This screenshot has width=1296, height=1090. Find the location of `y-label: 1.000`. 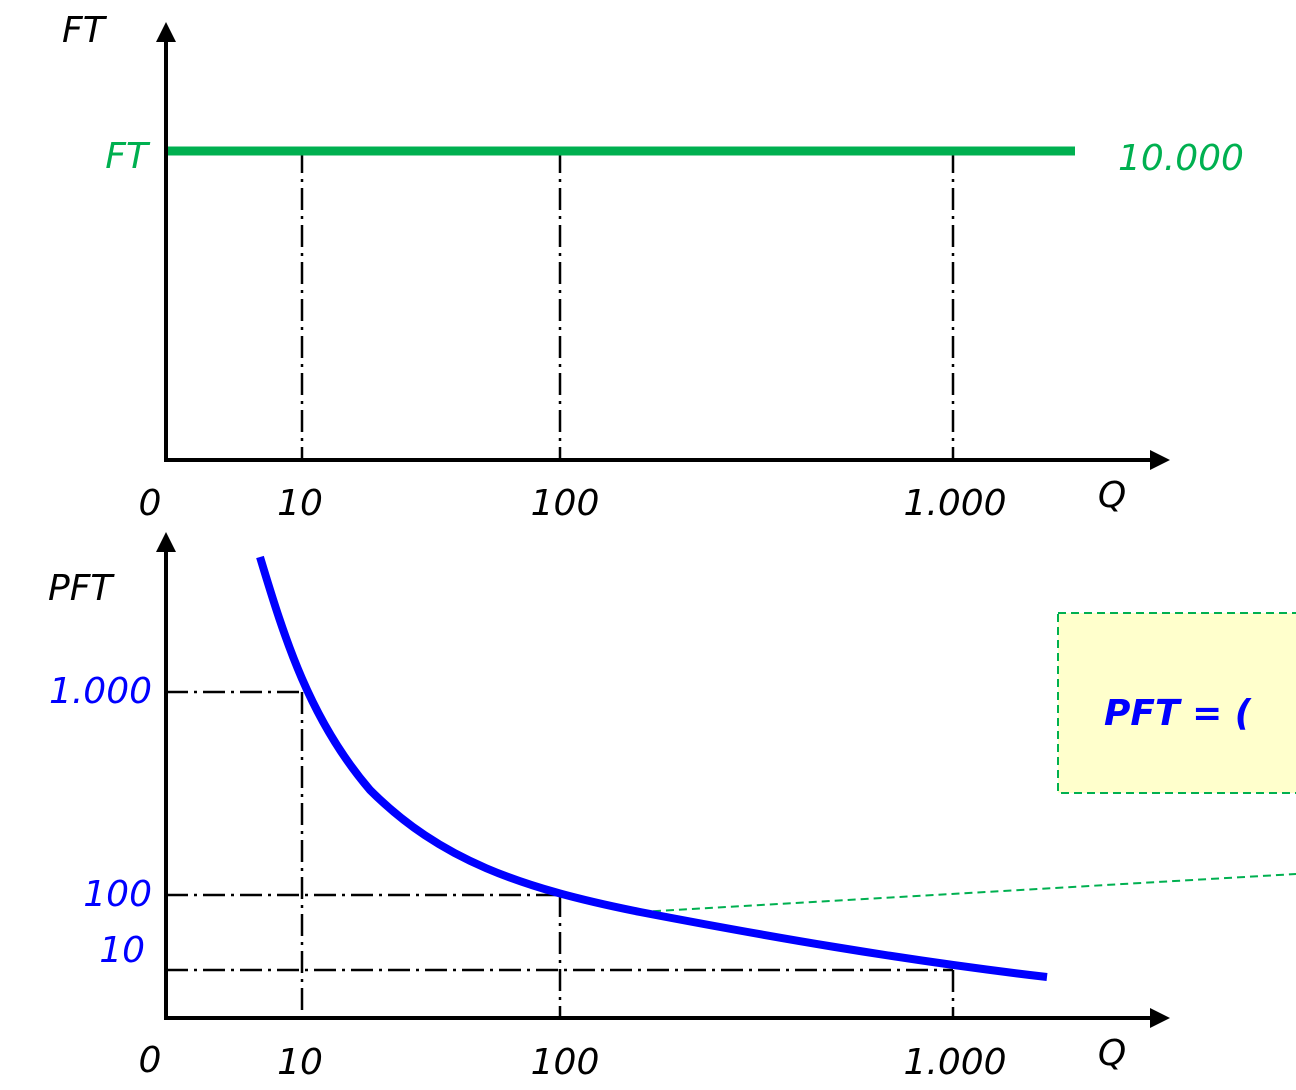

y-label: 1.000 is located at coordinates (100, 691).